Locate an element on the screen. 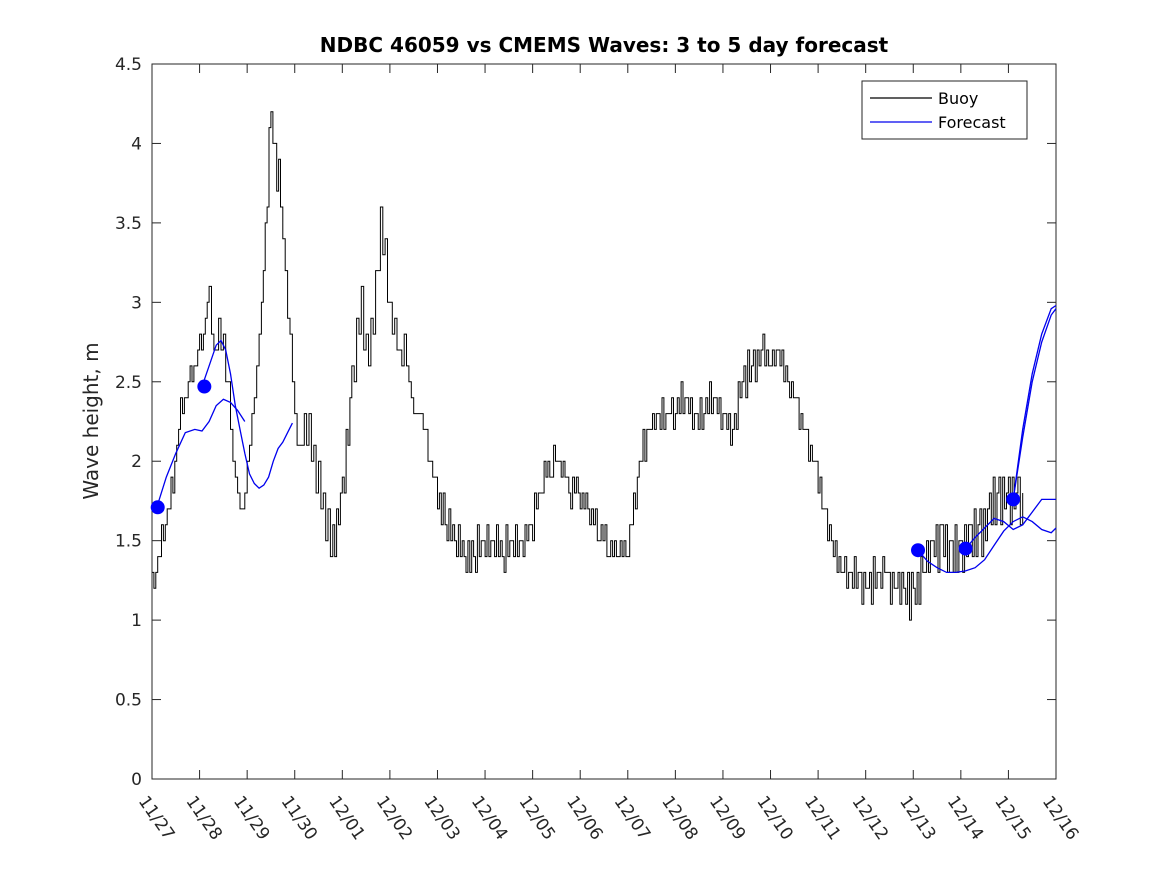  y-tick-label: 2.5 is located at coordinates (128, 383).